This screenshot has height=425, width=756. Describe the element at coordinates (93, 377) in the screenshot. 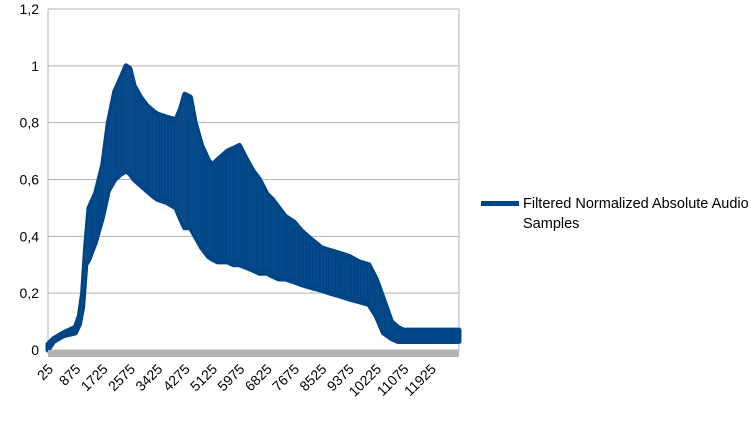

I see `x-tick-label: 1725` at that location.